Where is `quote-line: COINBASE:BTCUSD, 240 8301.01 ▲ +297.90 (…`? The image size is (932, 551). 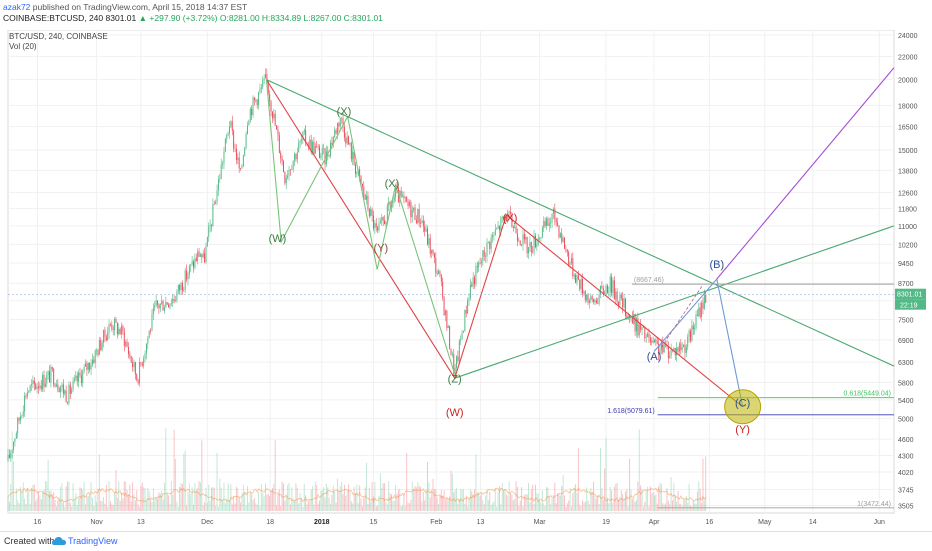 quote-line: COINBASE:BTCUSD, 240 8301.01 ▲ +297.90 (… is located at coordinates (193, 18).